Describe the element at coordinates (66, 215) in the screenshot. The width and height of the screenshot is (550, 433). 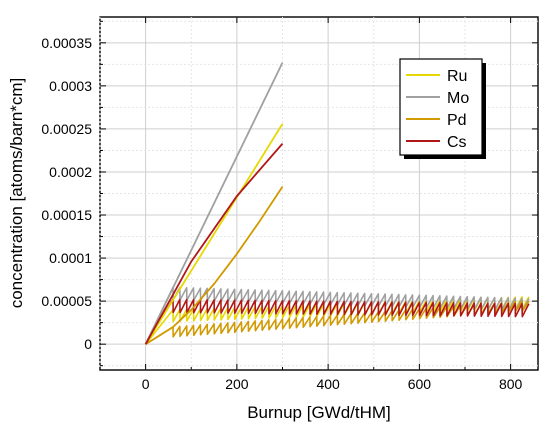
I see `y-tick-label: 0.00015` at that location.